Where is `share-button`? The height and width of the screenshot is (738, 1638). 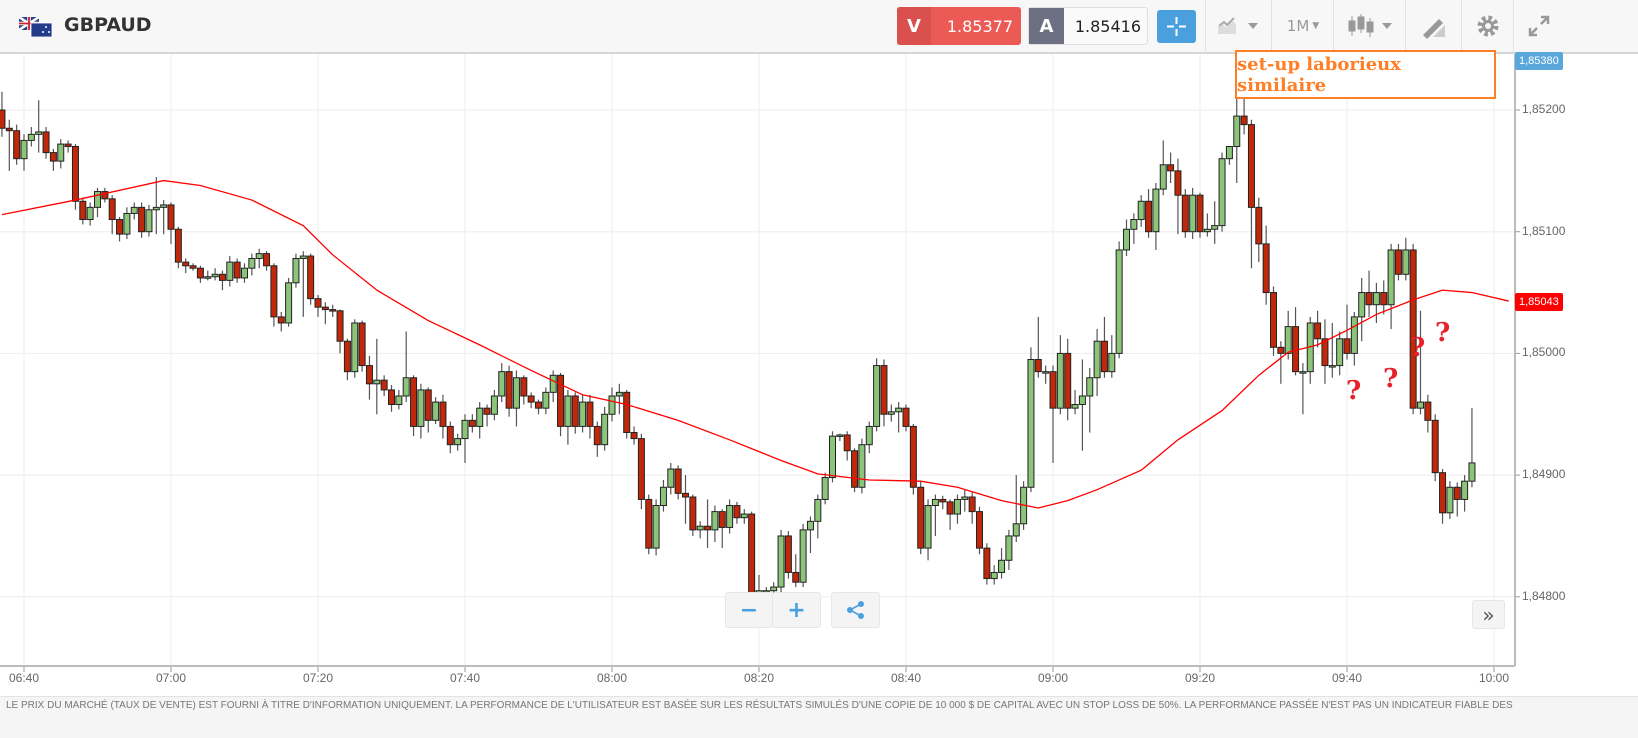 share-button is located at coordinates (855, 610).